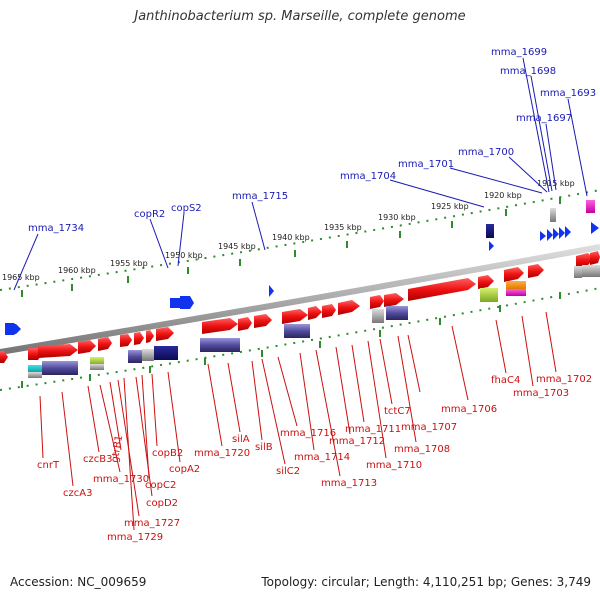  I want to click on gene-label: mma_1707, so click(429, 427).